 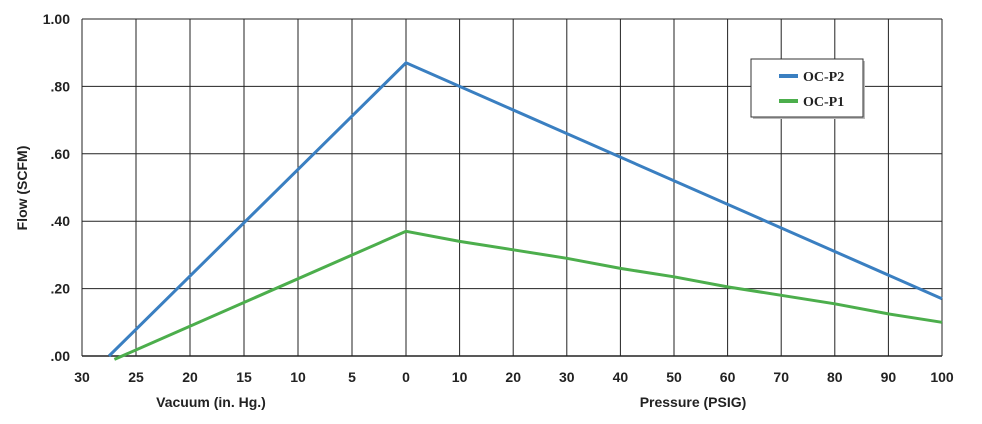 I want to click on y-tick-label: .60, so click(x=61, y=154).